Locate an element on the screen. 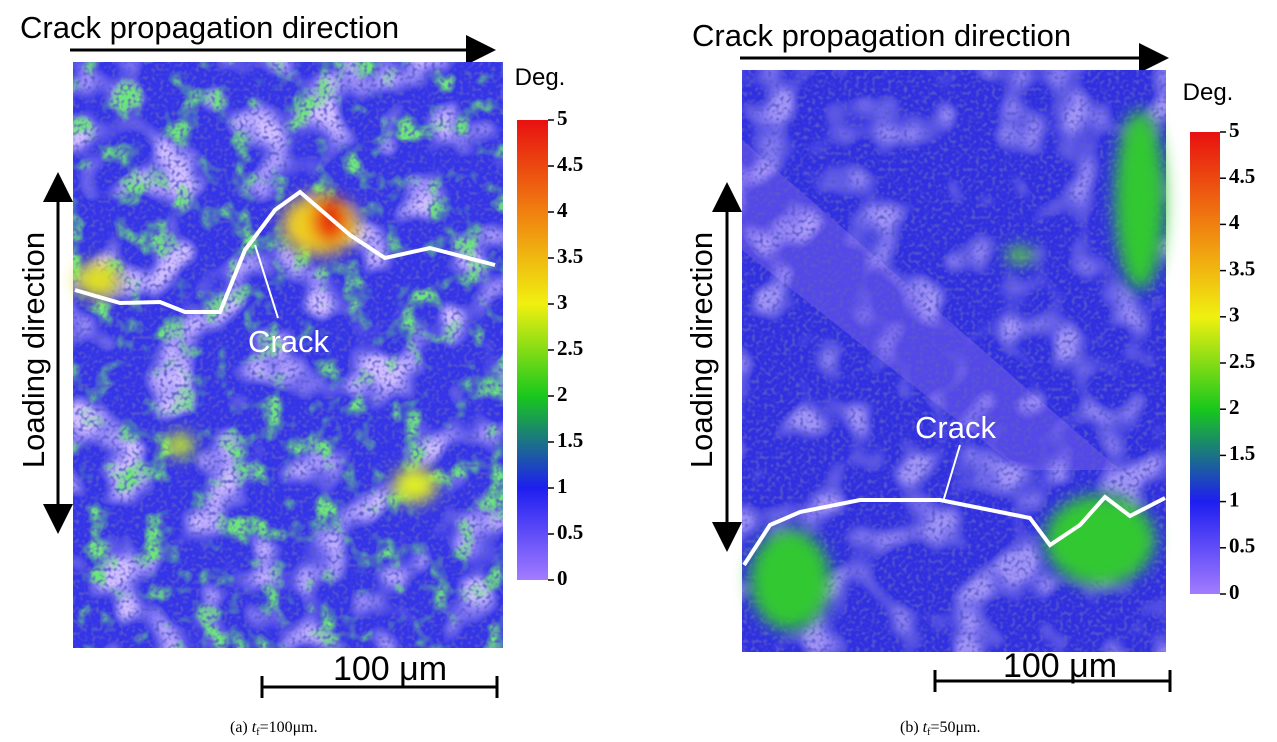  caption: (a) tf=100μm. is located at coordinates (274, 728).